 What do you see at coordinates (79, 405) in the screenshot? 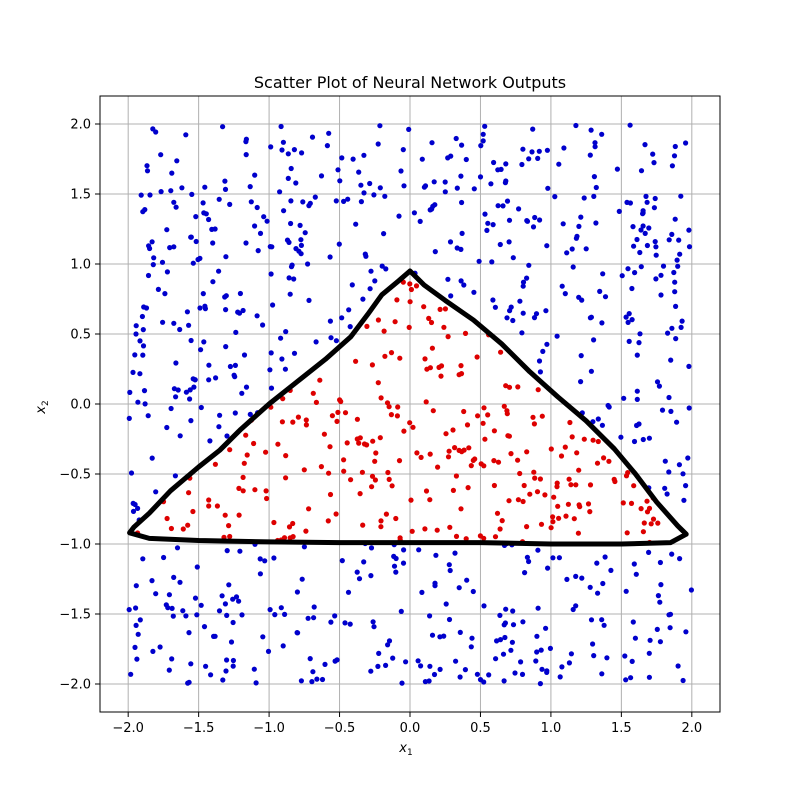
I see `y-axis-ticks: −2.0 −1.5 −1.0 −0.5 0.0 0.5 1.0 1.5 2.0` at bounding box center [79, 405].